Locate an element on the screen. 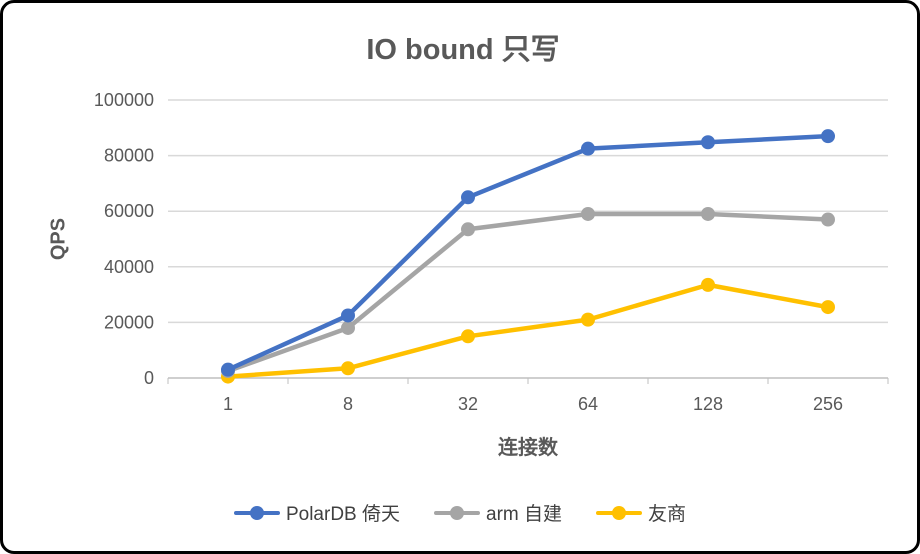  y-tick-label: 60000 is located at coordinates (129, 211).